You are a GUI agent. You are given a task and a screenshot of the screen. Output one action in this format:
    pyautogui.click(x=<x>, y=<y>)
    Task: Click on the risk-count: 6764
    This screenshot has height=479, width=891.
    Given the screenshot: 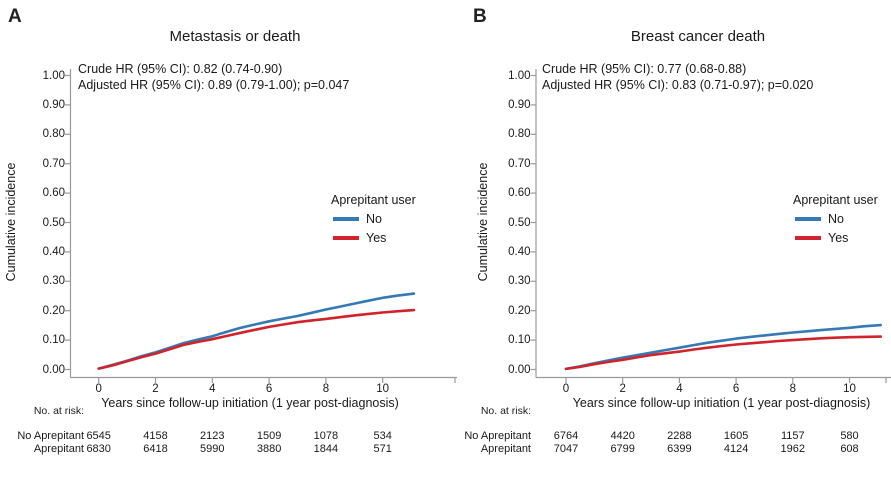 What is the action you would take?
    pyautogui.click(x=566, y=436)
    